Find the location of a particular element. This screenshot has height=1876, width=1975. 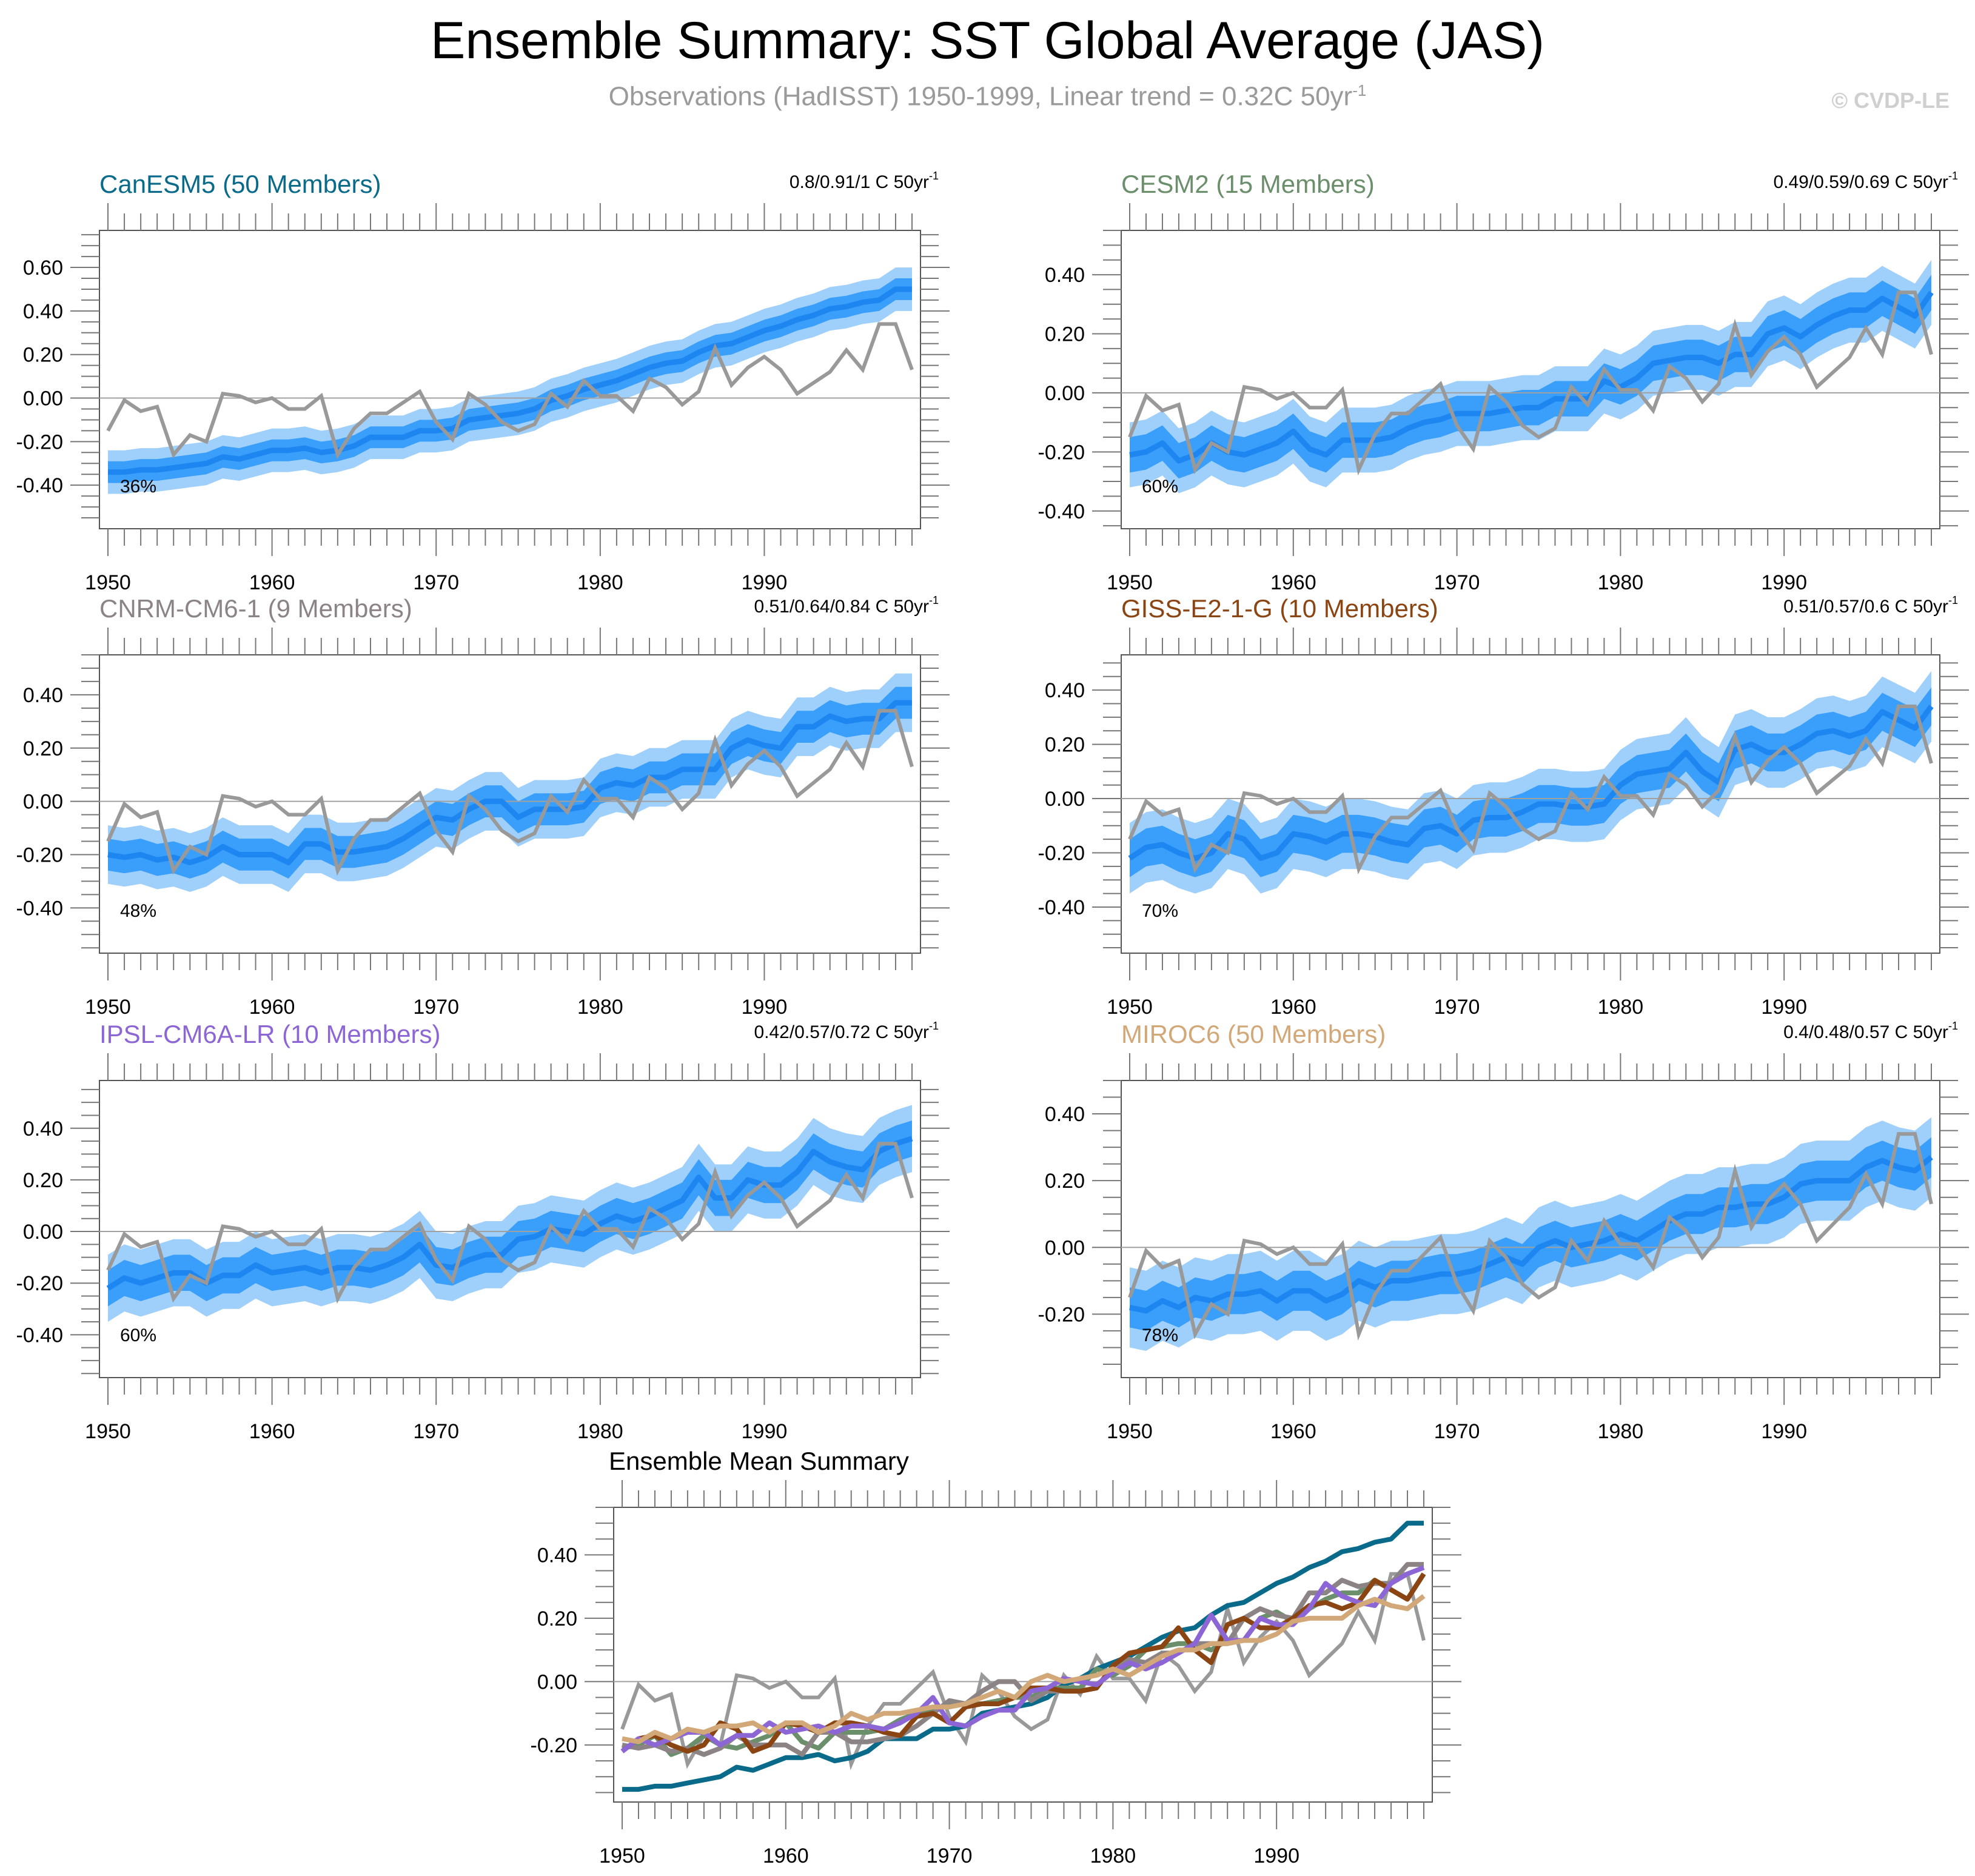

panel-5-ytick-label: 0.00 is located at coordinates (43, 1232).